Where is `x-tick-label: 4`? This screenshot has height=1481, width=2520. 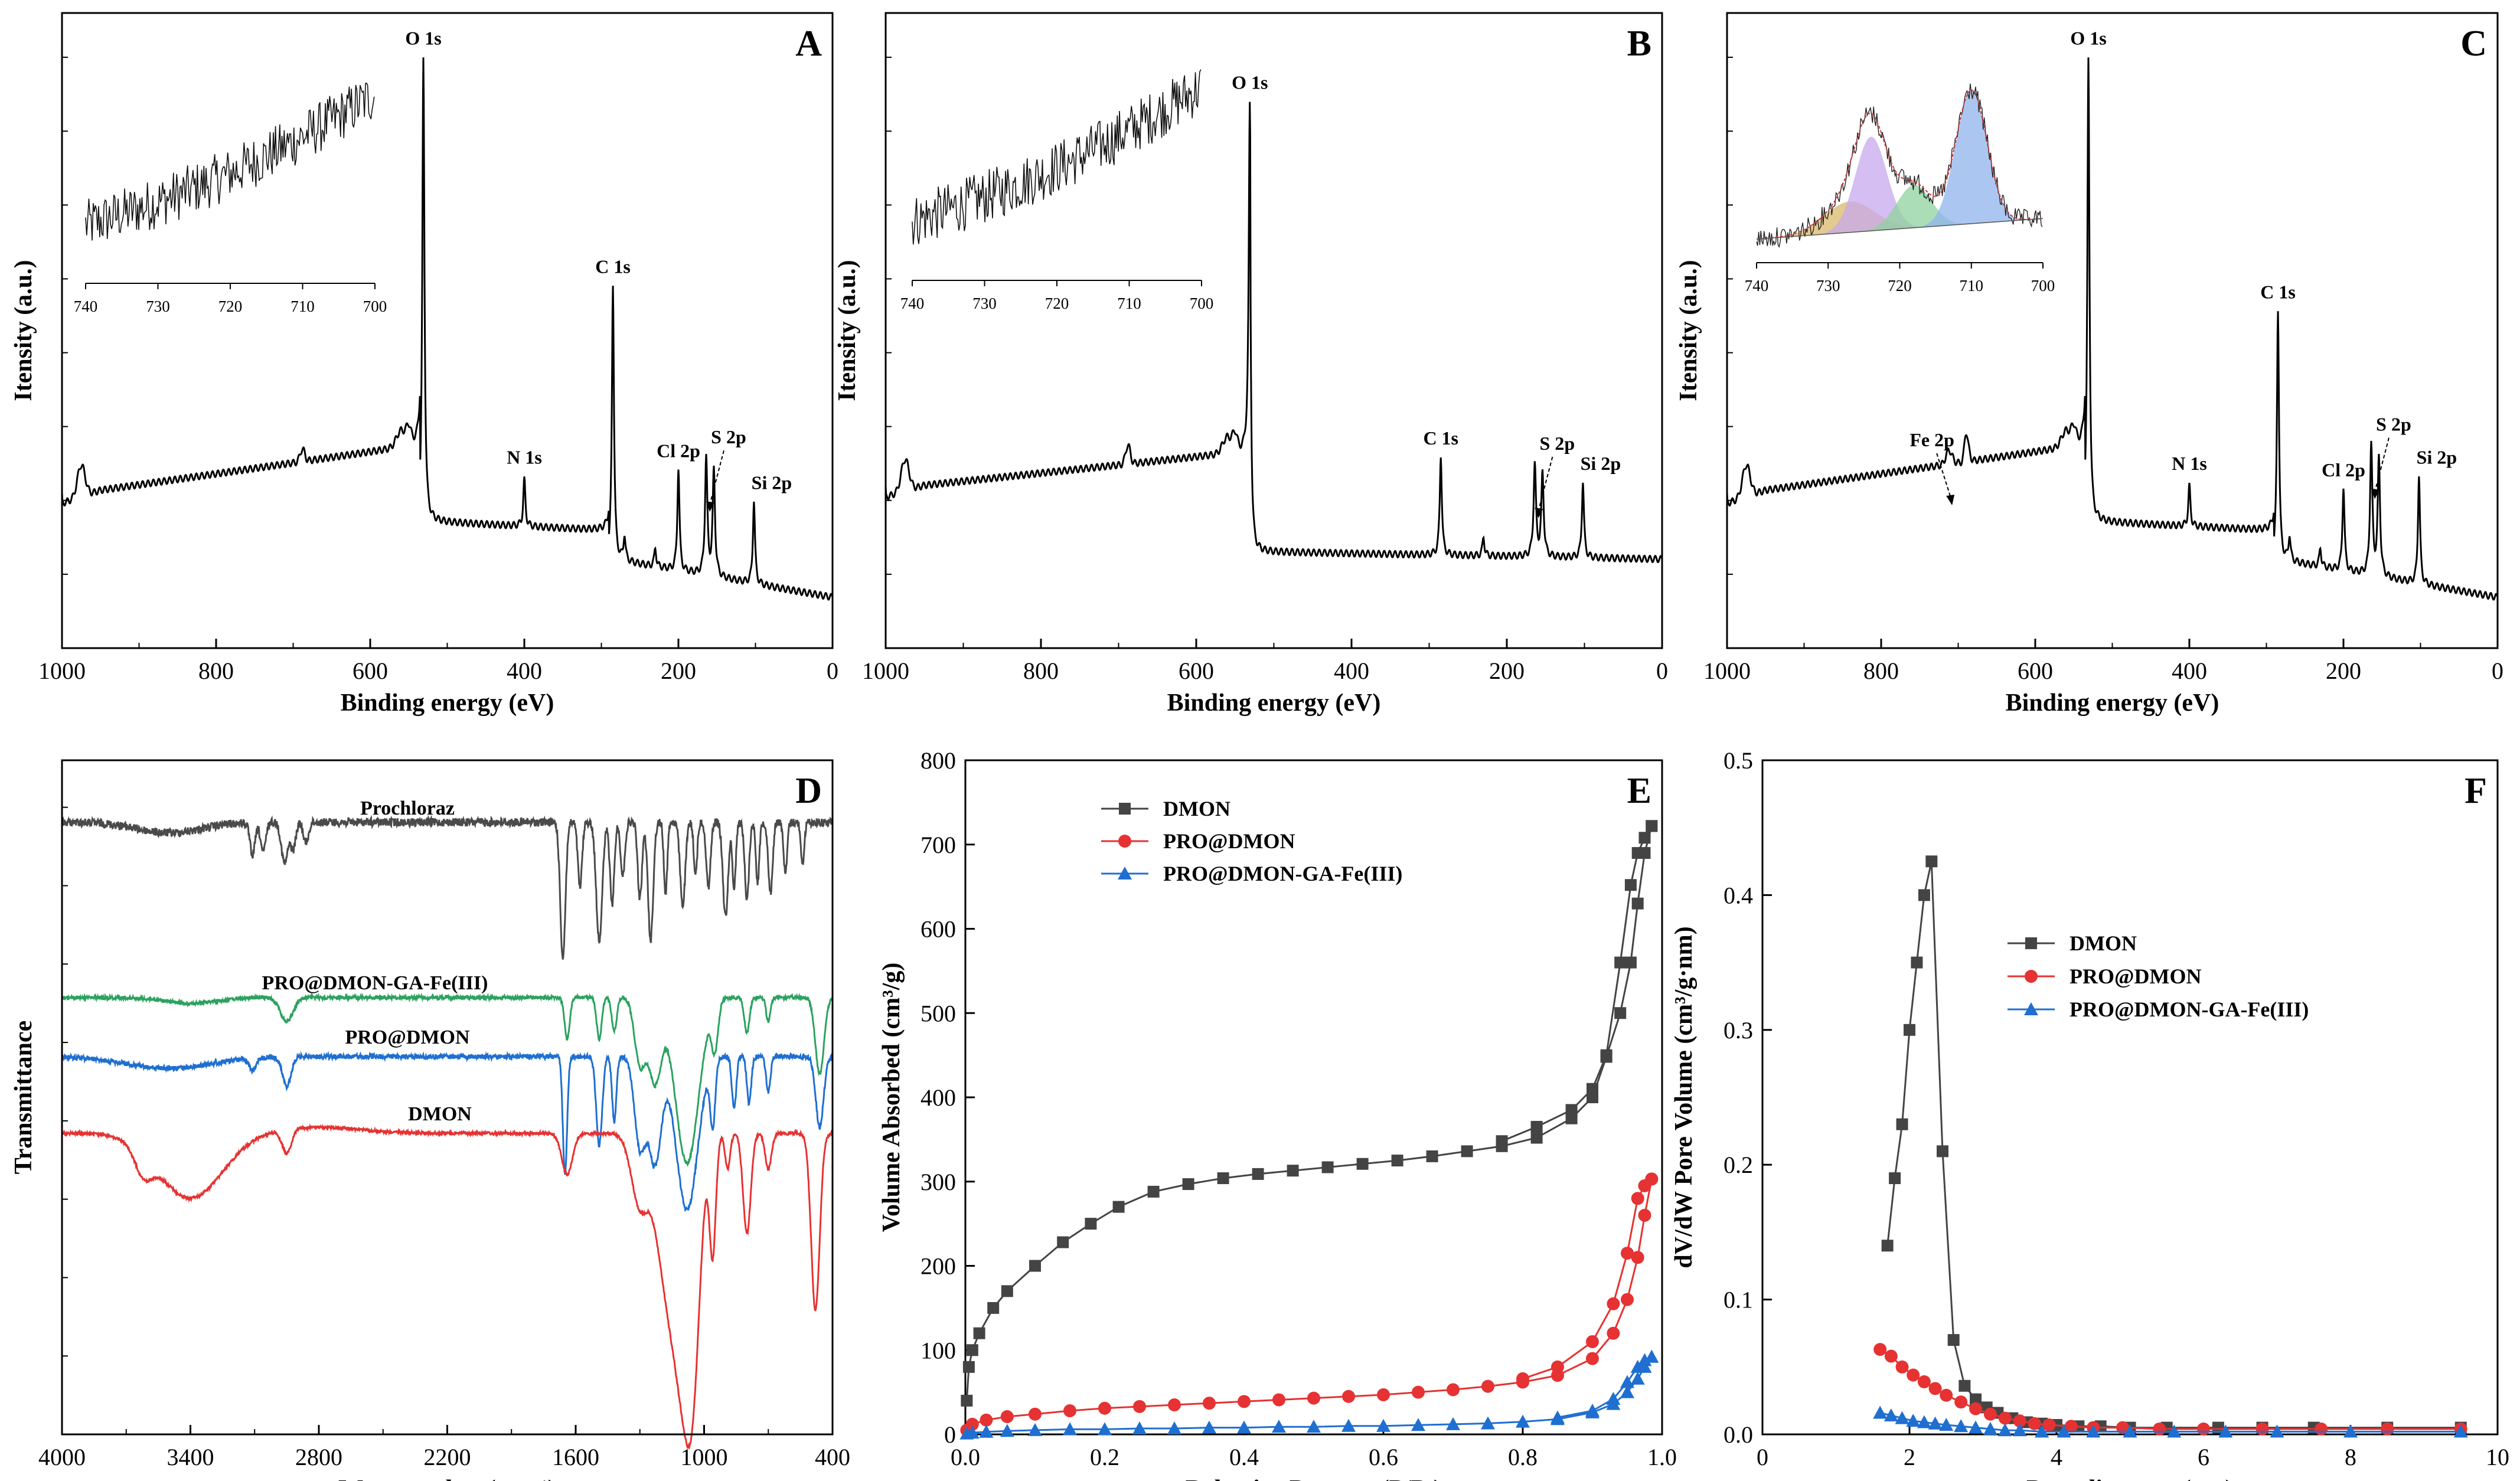
x-tick-label: 4 is located at coordinates (2056, 1457).